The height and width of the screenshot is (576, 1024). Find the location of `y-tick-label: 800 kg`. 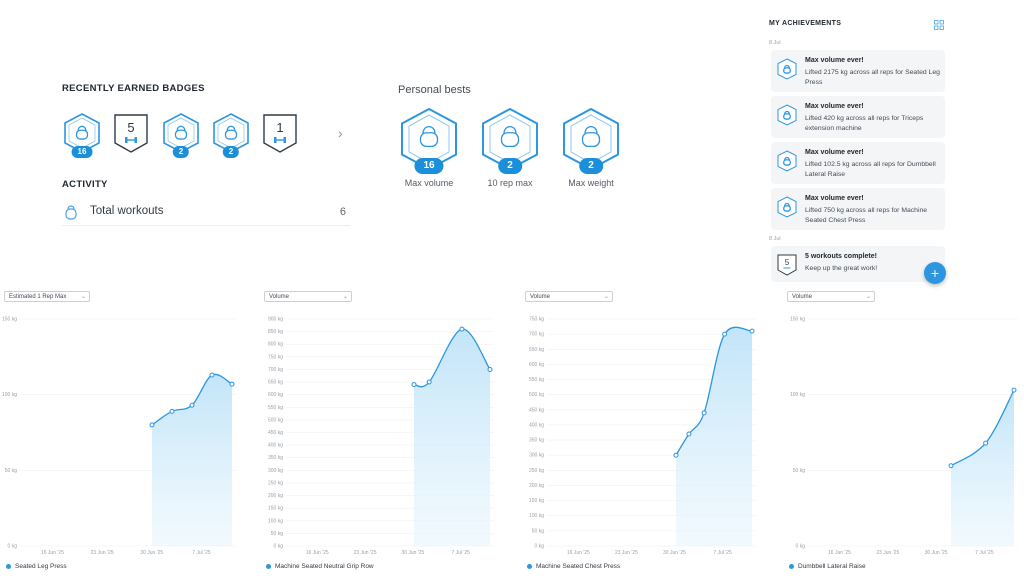

y-tick-label: 800 kg is located at coordinates (275, 345).